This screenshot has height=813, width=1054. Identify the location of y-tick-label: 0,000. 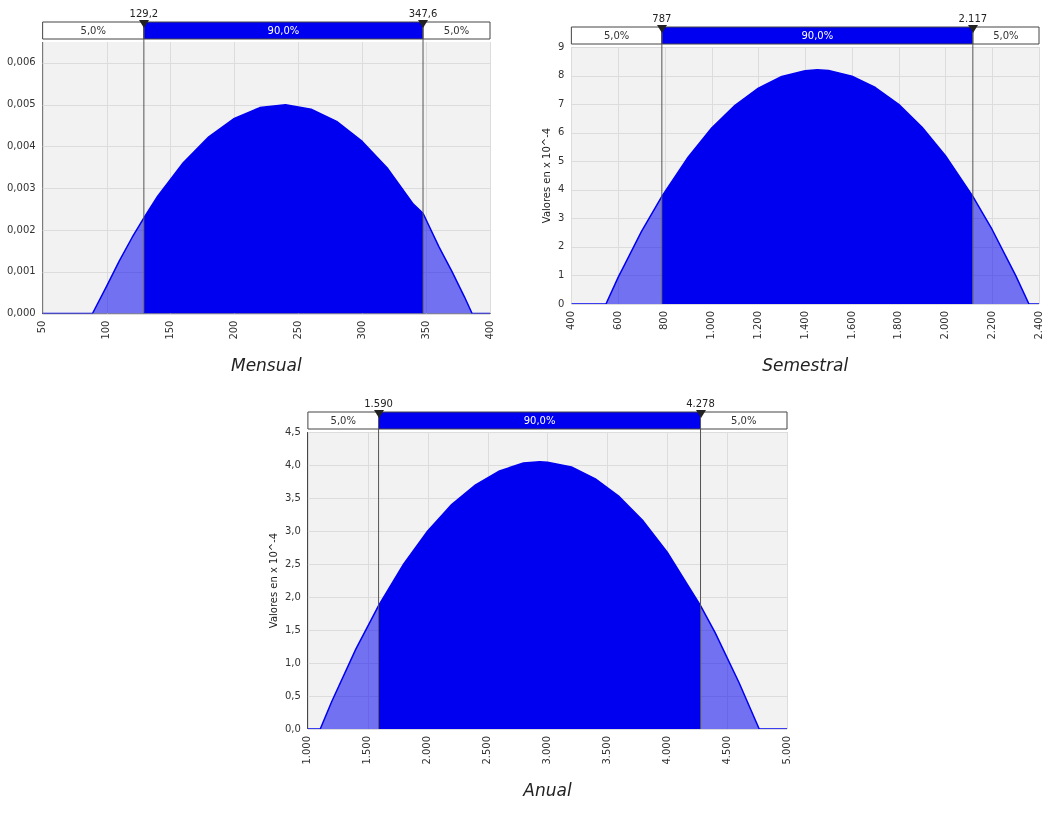
(21, 313).